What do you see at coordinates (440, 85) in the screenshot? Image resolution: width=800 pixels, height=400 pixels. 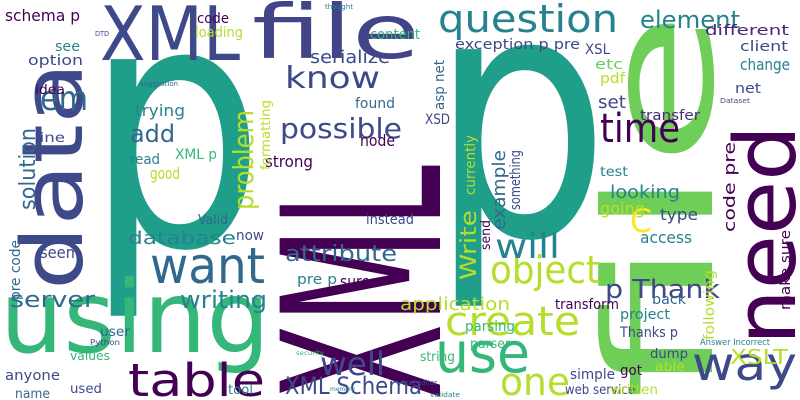 I see `word: asp net` at bounding box center [440, 85].